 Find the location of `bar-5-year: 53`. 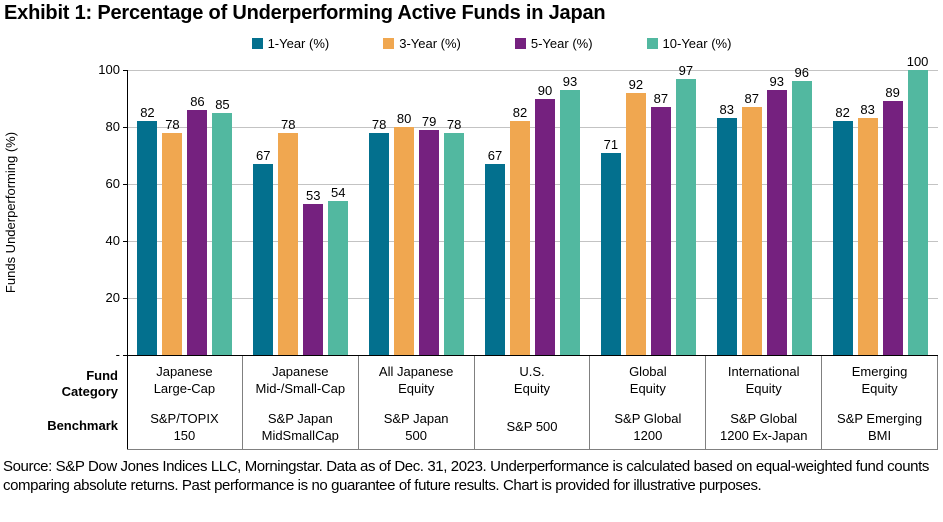

bar-5-year: 53 is located at coordinates (313, 271).